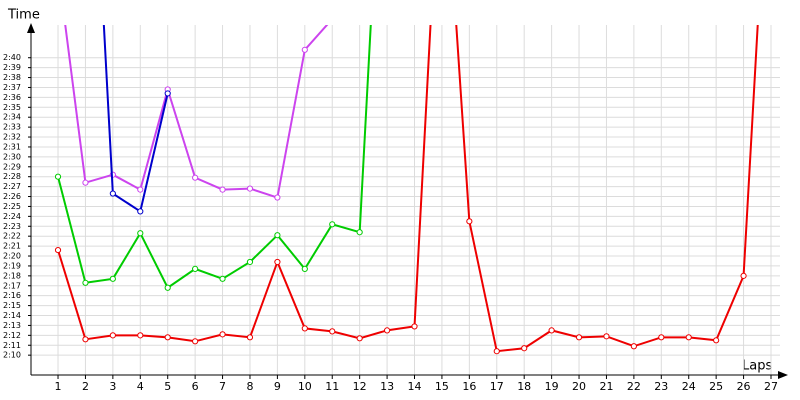 The height and width of the screenshot is (400, 800). Describe the element at coordinates (771, 386) in the screenshot. I see `x-tick-label: 27` at that location.